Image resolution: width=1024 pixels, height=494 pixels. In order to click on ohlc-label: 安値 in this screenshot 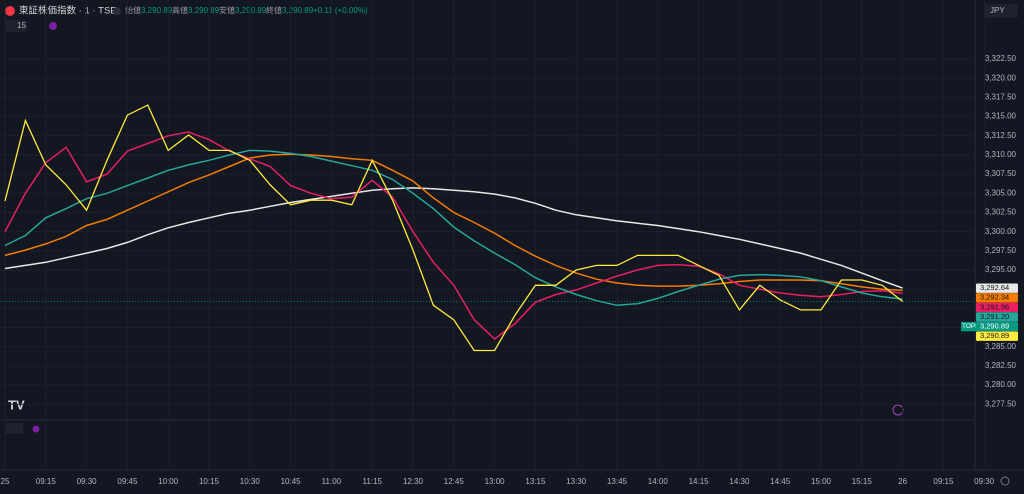, I will do `click(227, 10)`.